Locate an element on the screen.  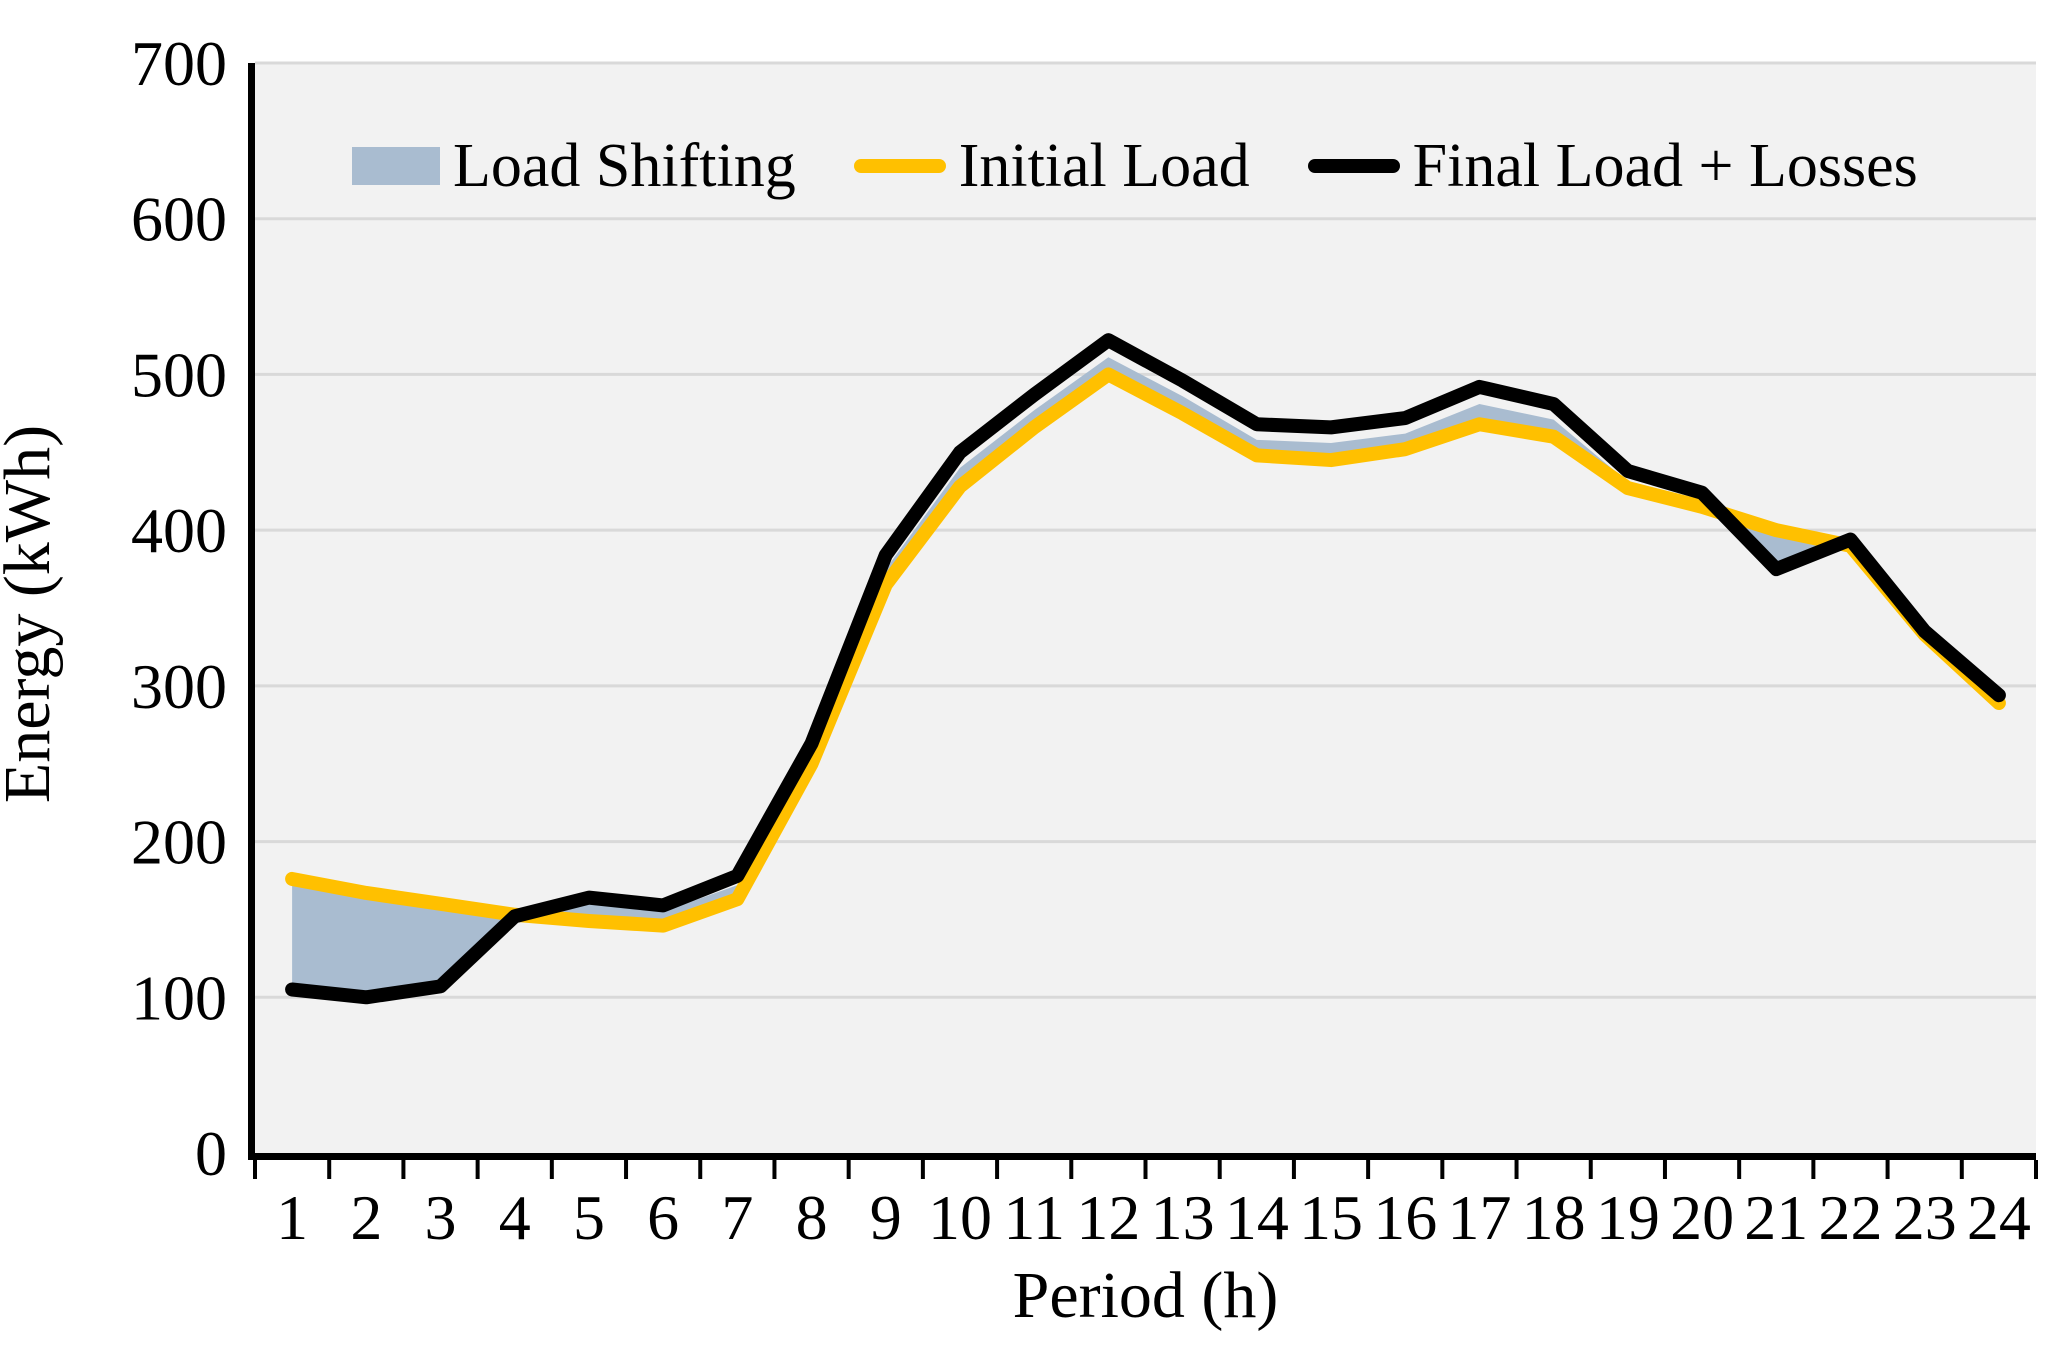
x-tick-label: 9 is located at coordinates (886, 1217).